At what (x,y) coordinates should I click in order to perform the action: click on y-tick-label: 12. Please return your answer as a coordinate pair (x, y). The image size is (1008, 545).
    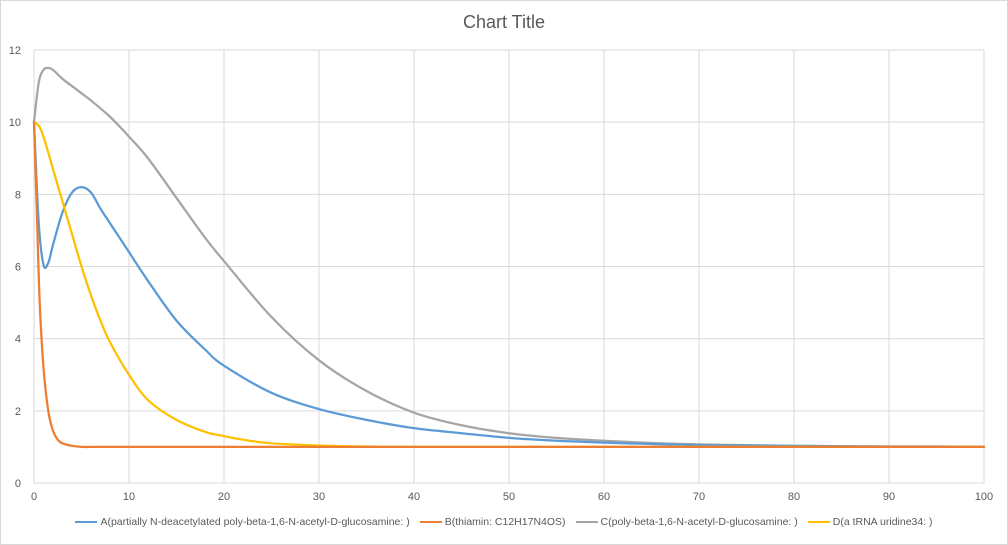
    Looking at the image, I should click on (15, 51).